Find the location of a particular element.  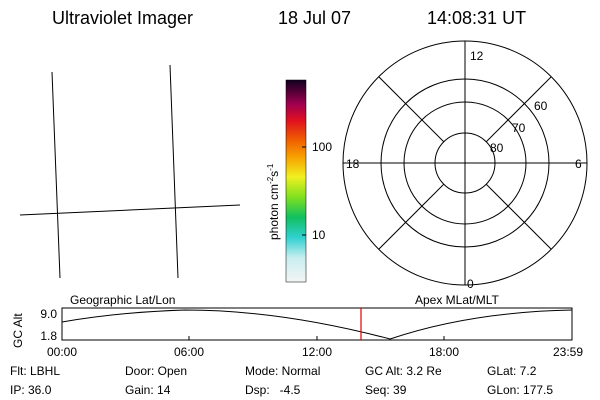

footer-field: Gain: 14 is located at coordinates (148, 390).